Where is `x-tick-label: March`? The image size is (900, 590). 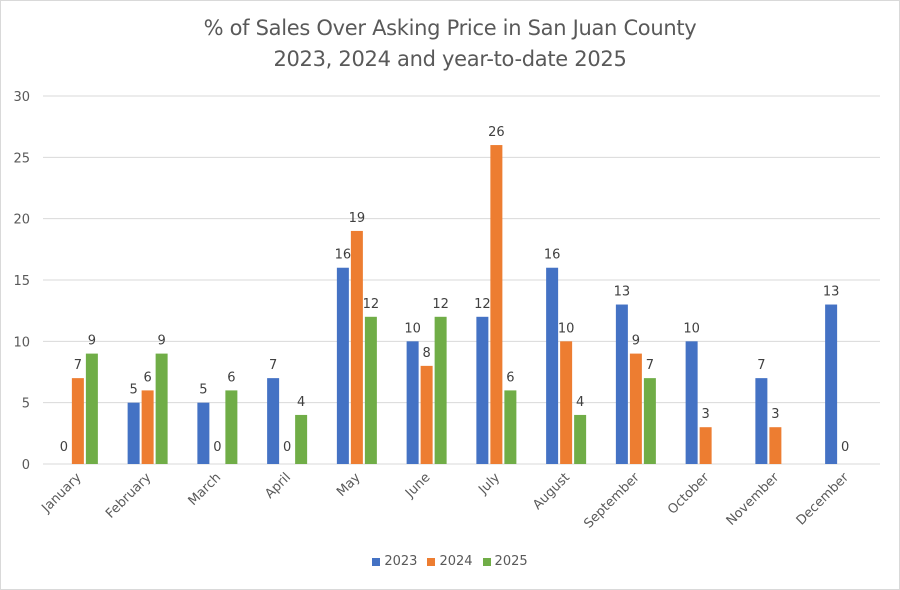
x-tick-label: March is located at coordinates (205, 489).